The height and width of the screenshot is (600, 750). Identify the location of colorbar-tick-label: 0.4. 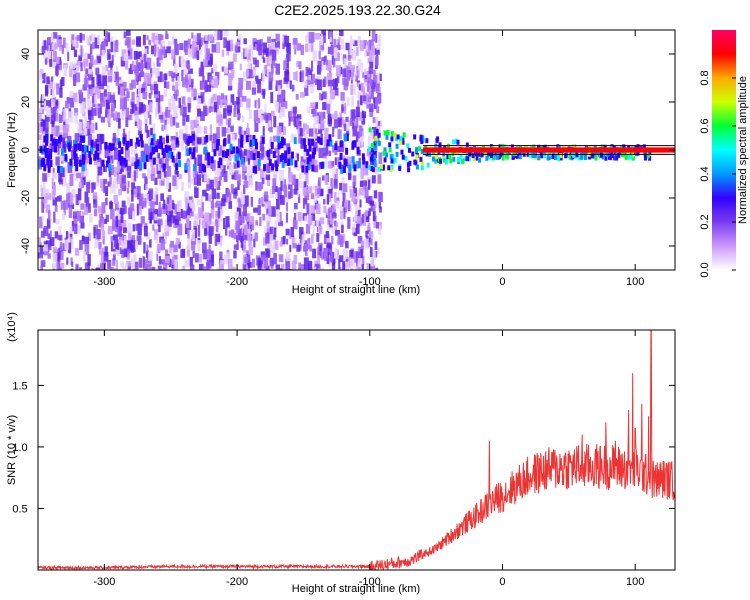
(705, 173).